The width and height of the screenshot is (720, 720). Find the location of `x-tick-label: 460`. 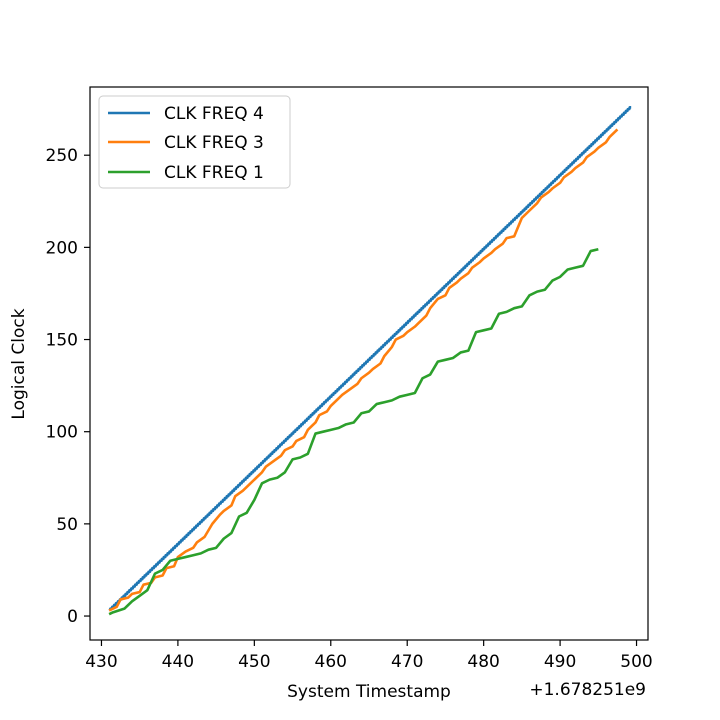

x-tick-label: 460 is located at coordinates (331, 662).